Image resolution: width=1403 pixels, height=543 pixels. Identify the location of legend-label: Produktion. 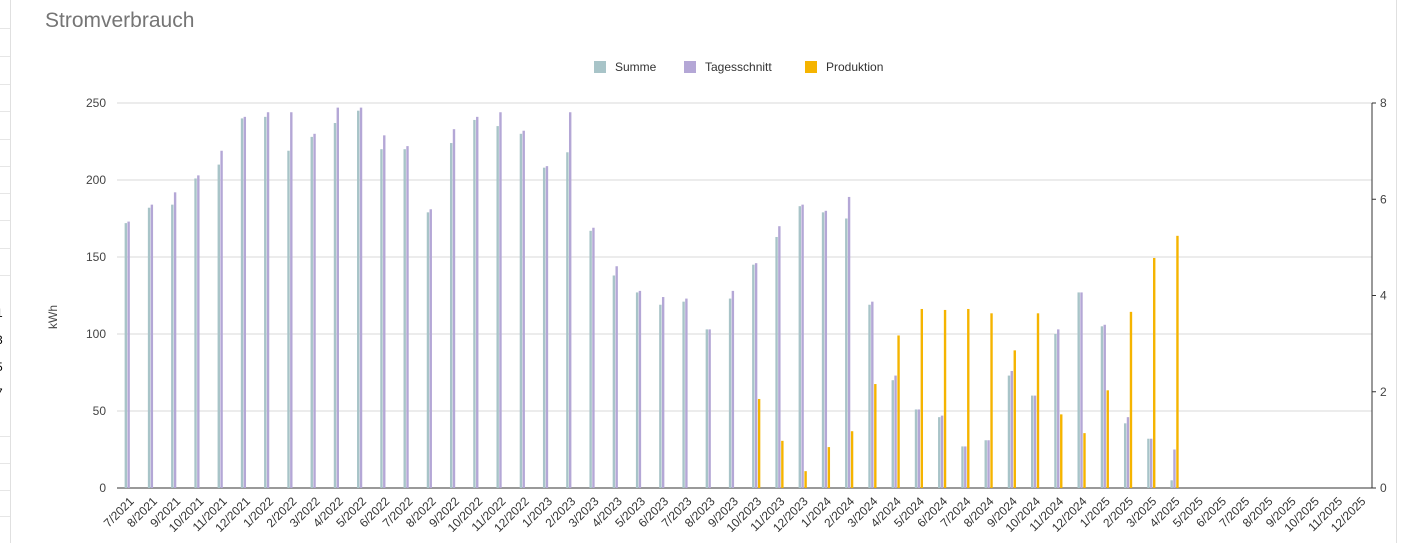
(854, 67).